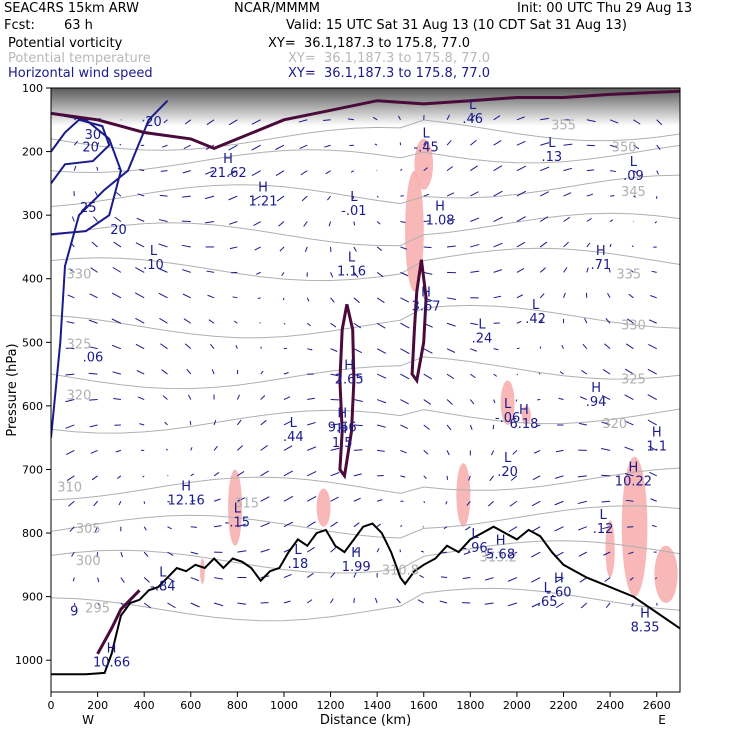 This screenshot has width=740, height=740. Describe the element at coordinates (32, 533) in the screenshot. I see `y-tick-label: 800` at that location.